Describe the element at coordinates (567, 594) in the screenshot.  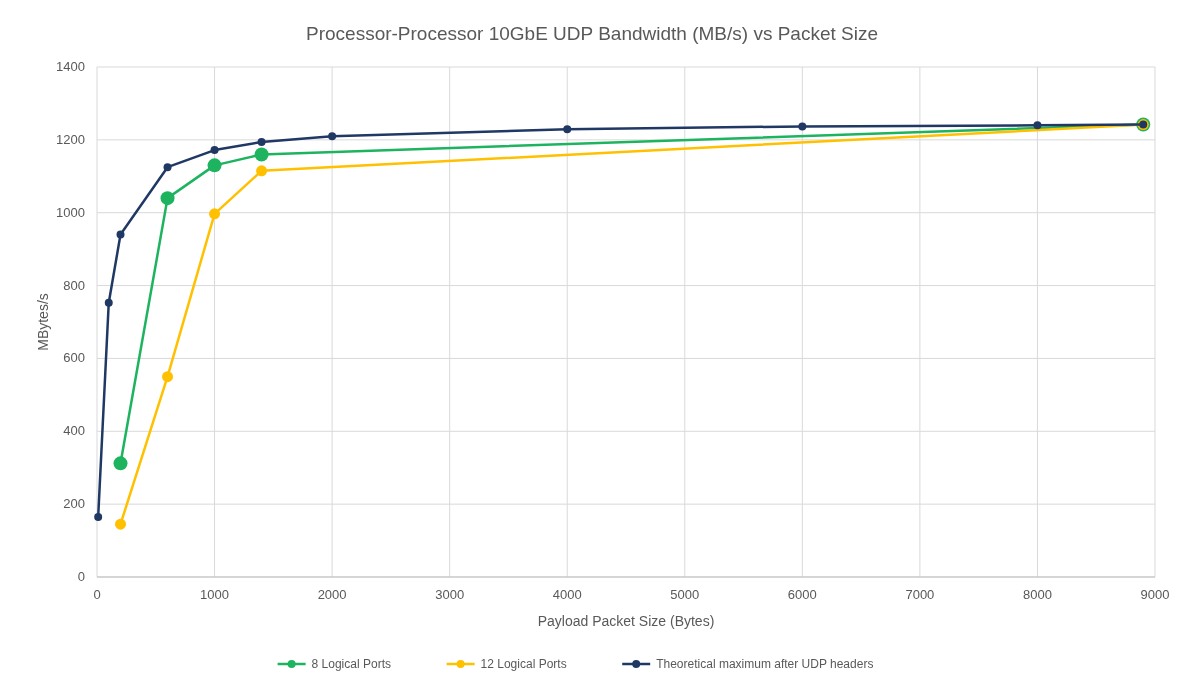
I see `x-tick-label: 4000` at that location.